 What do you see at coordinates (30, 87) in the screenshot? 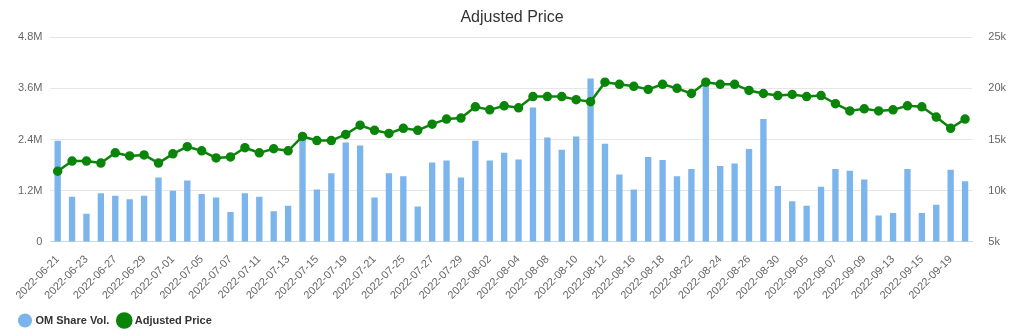
I see `y-tick-label: 3.6M` at bounding box center [30, 87].